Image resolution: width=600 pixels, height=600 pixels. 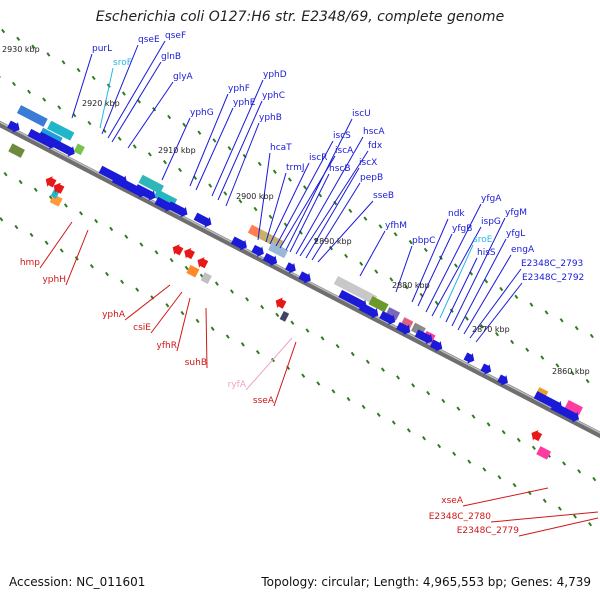 I want to click on gene-label: hcaT, so click(x=281, y=148).